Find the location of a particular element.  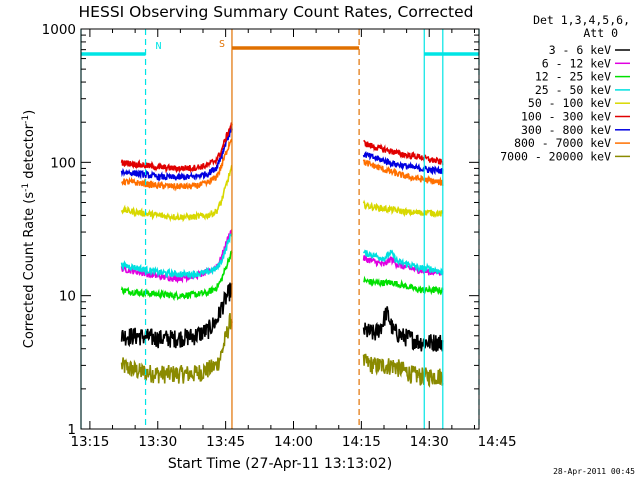

legend-label: 12 - 25 keV is located at coordinates (573, 77).